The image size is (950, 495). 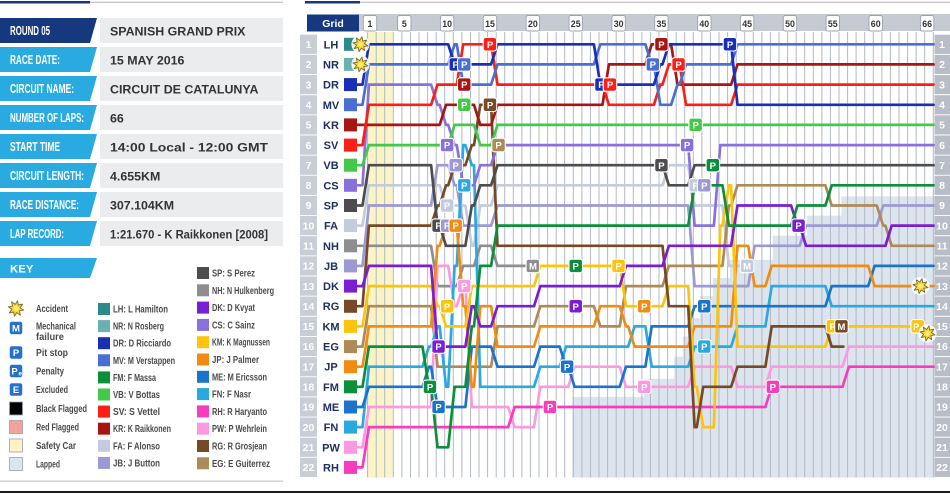 I want to click on svg-text: SV, so click(x=331, y=146).